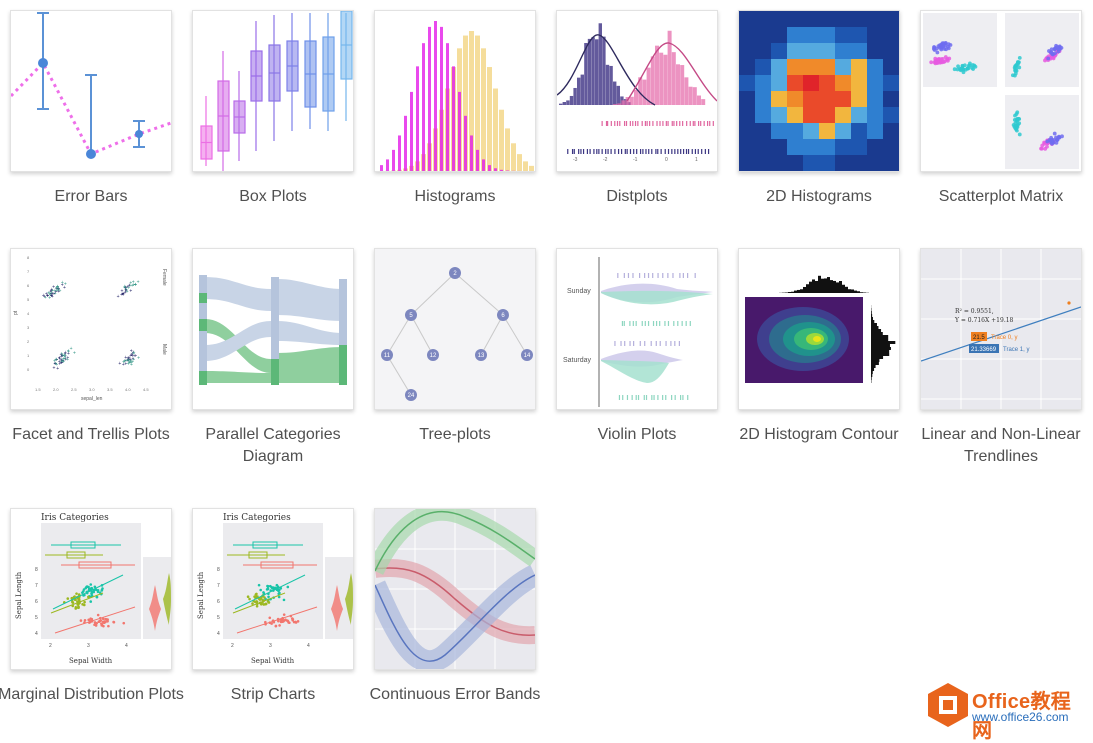  What do you see at coordinates (270, 646) in the screenshot?
I see `iris-x-tick: 3` at bounding box center [270, 646].